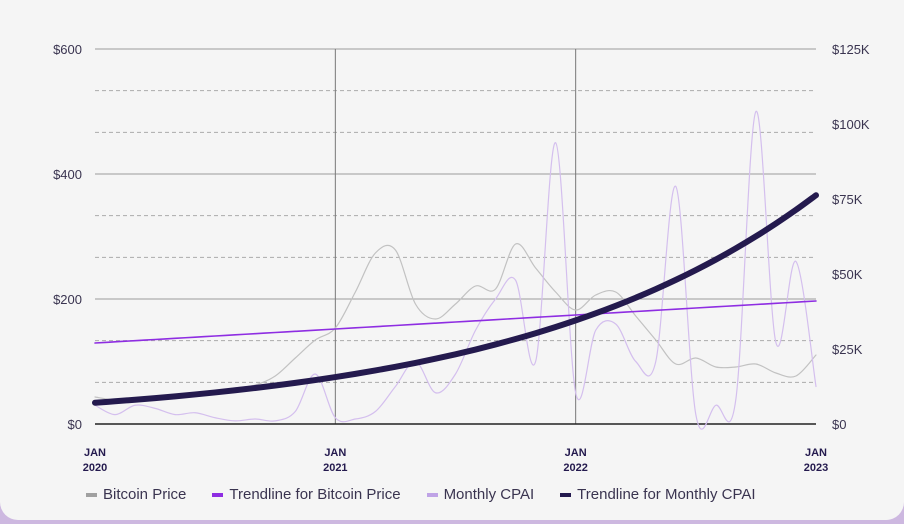 The height and width of the screenshot is (524, 904). Describe the element at coordinates (851, 49) in the screenshot. I see `y-right-tick-label: $125K` at that location.